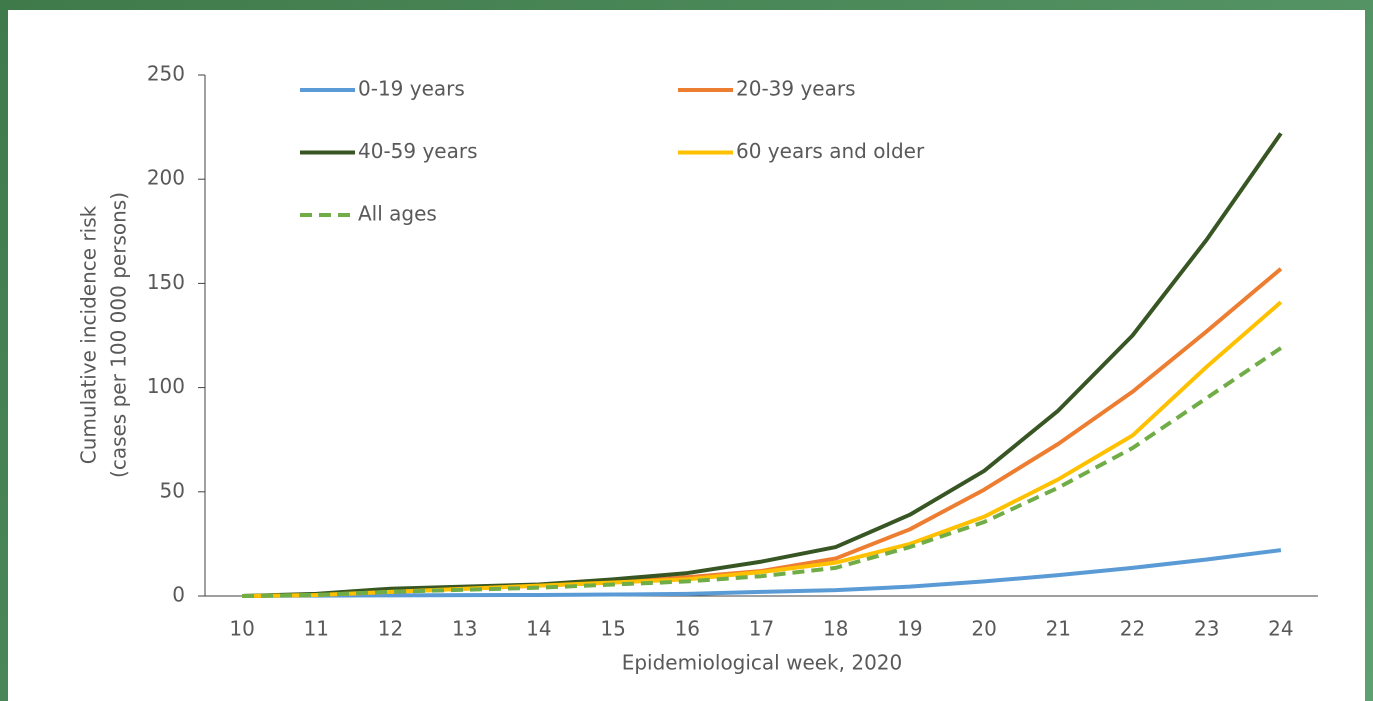 Image resolution: width=1373 pixels, height=701 pixels. What do you see at coordinates (166, 74) in the screenshot?
I see `y-tick-label: 250` at bounding box center [166, 74].